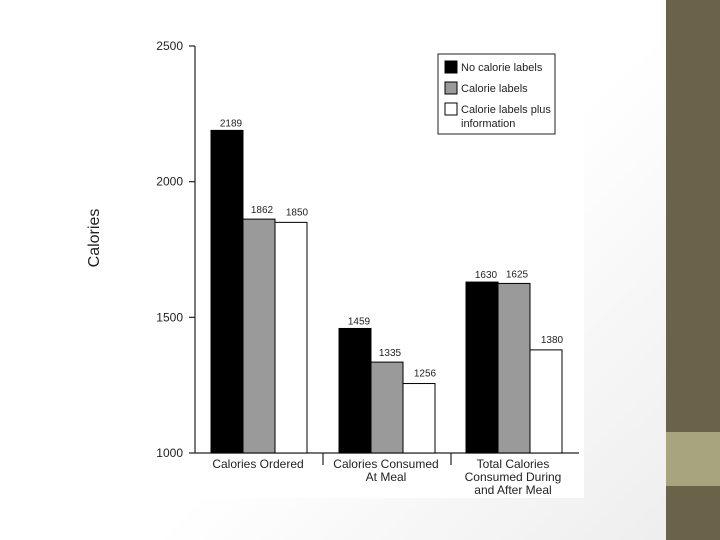  I want to click on value-label-series2-cat1: 1862, so click(262, 210).